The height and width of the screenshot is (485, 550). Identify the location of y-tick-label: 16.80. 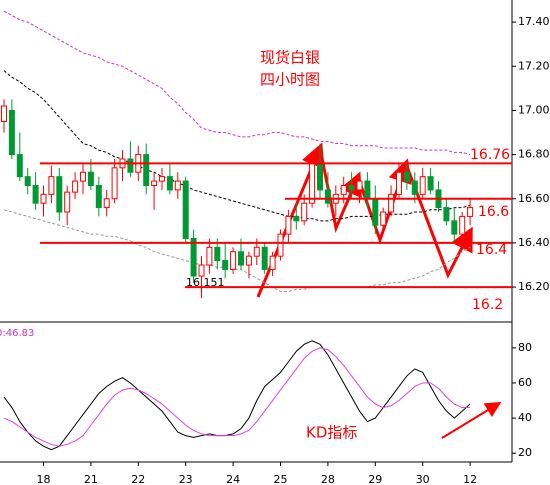
(534, 154).